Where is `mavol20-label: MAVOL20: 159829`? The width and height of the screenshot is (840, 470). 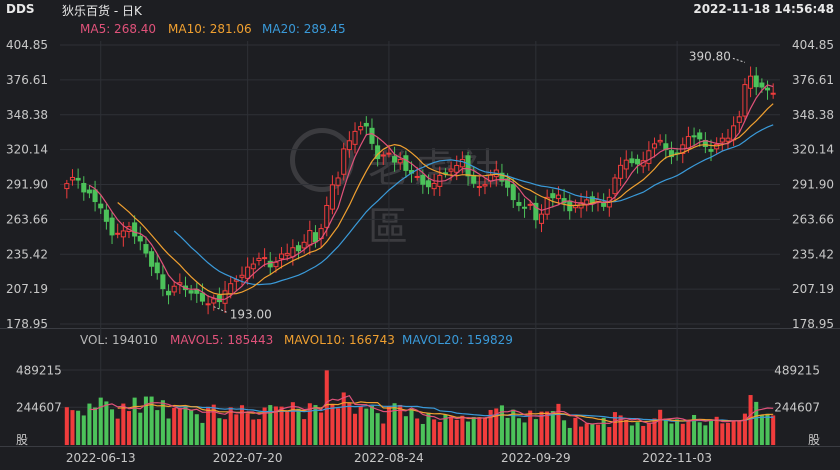 mavol20-label: MAVOL20: 159829 is located at coordinates (457, 340).